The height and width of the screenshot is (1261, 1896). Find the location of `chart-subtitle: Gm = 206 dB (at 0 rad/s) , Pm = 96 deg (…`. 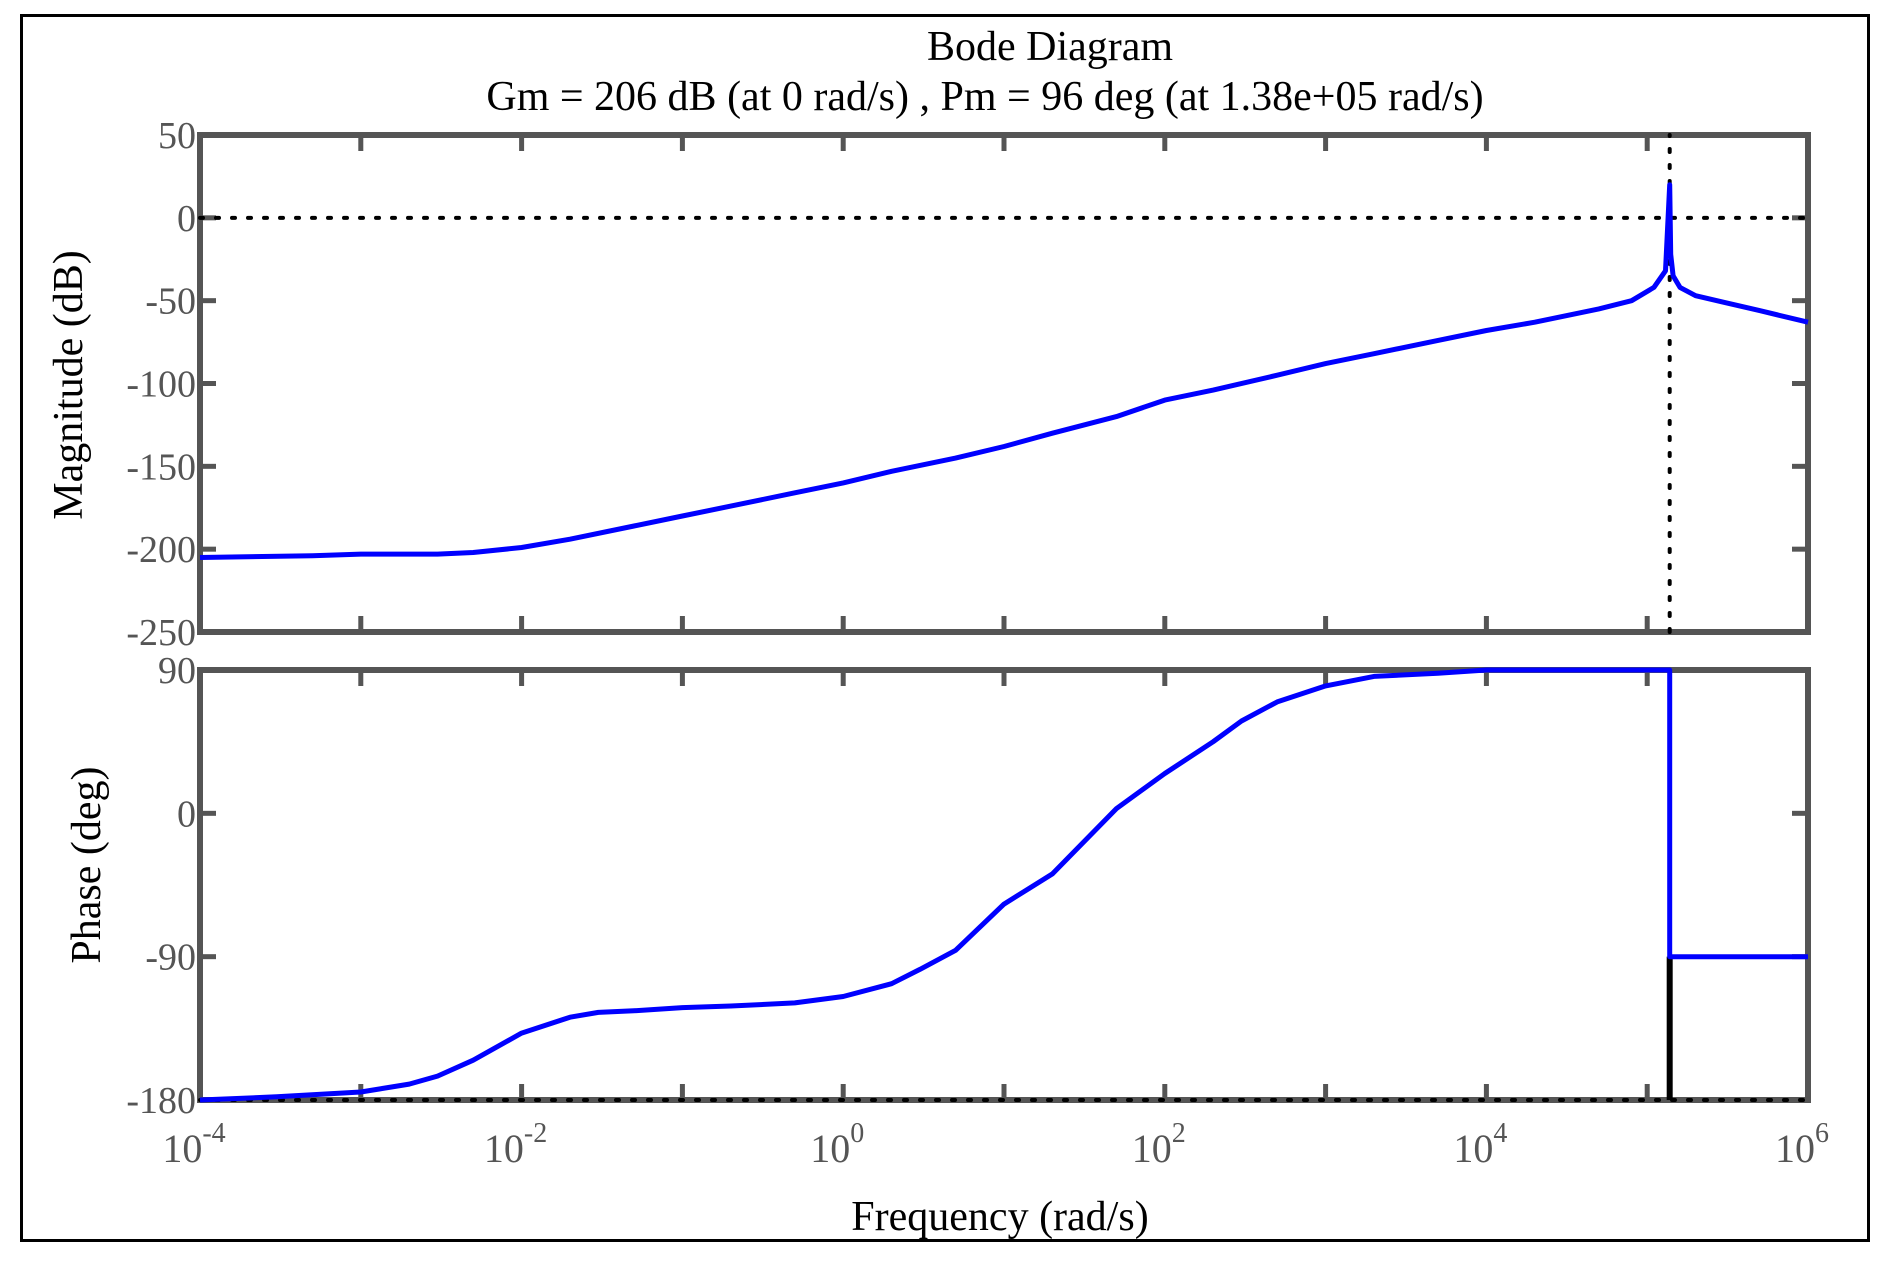

chart-subtitle: Gm = 206 dB (at 0 rad/s) , Pm = 96 deg (… is located at coordinates (984, 97).